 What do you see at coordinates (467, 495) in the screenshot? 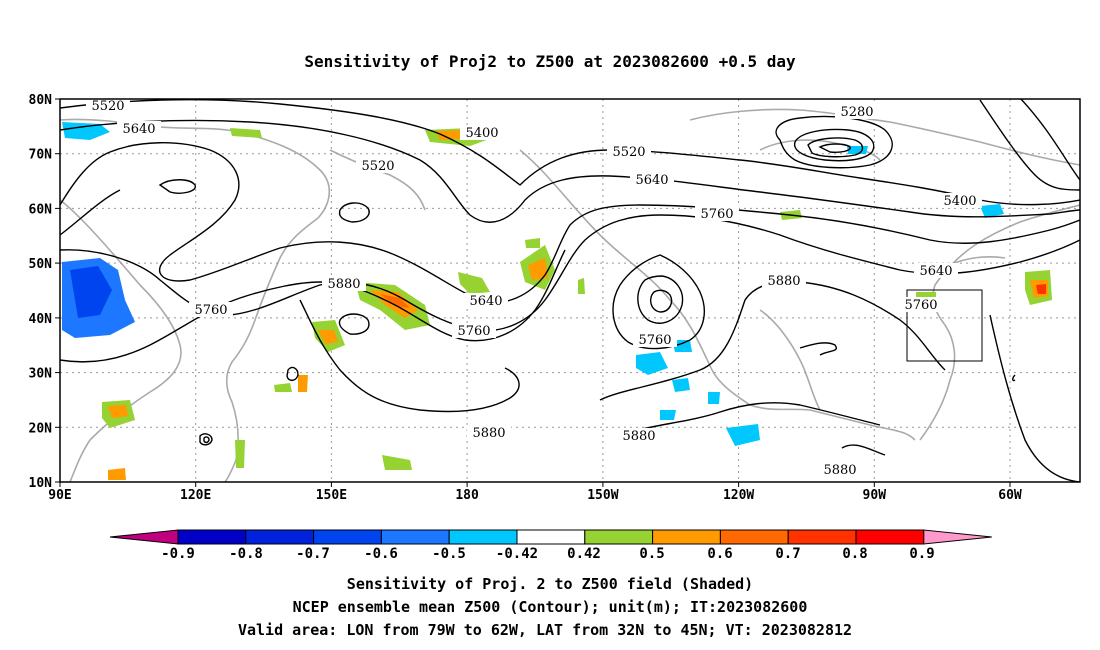
I see `lon-tick-label: 180` at bounding box center [467, 495].